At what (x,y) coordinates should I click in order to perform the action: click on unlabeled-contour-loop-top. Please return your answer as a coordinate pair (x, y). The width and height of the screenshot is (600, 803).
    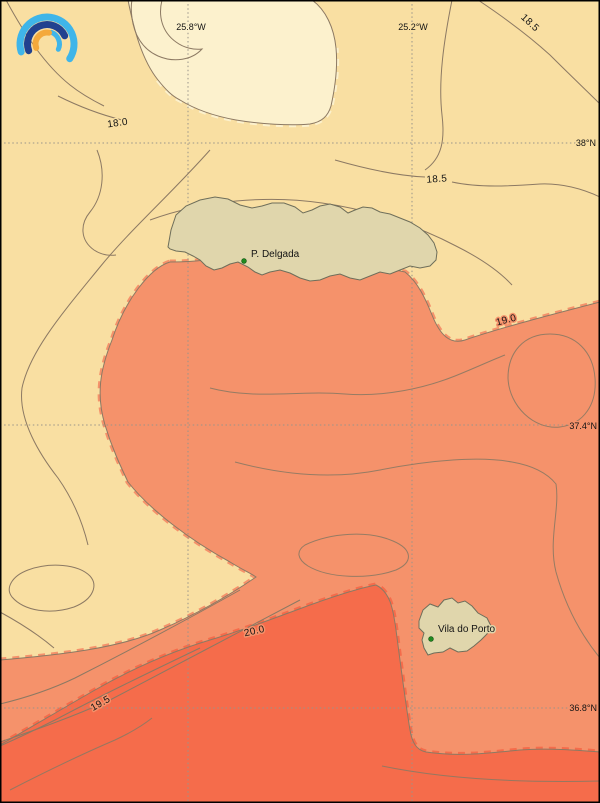
    Looking at the image, I should click on (167, 30).